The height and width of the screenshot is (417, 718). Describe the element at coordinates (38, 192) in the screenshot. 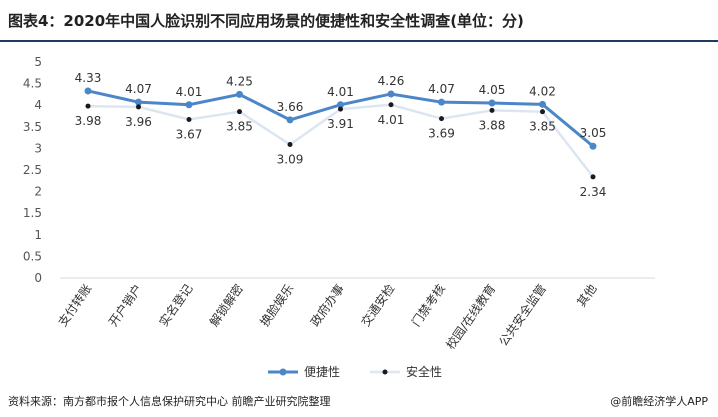

I see `y-tick-label: 2` at that location.